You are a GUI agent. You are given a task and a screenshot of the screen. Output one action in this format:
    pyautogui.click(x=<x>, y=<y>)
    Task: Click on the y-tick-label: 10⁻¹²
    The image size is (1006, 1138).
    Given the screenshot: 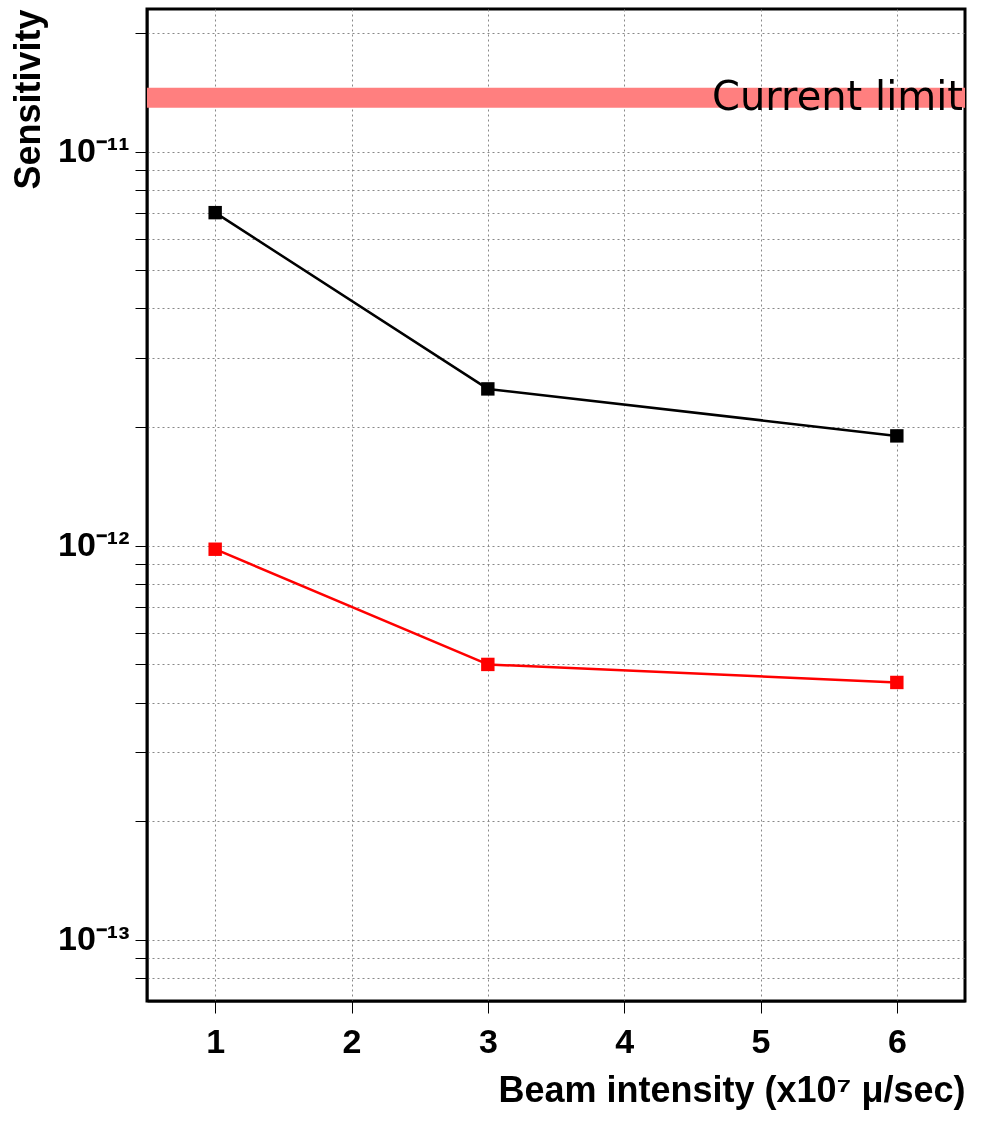 What is the action you would take?
    pyautogui.click(x=94, y=544)
    